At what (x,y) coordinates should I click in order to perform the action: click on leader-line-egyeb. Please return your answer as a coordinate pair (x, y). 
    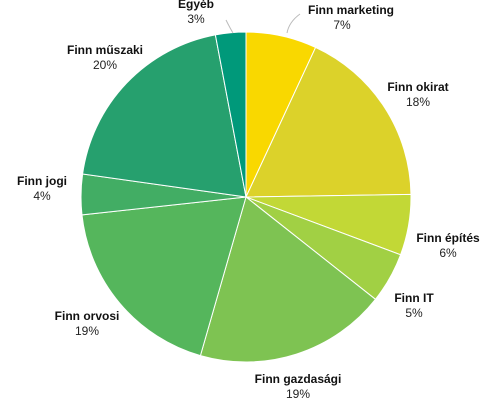
    Looking at the image, I should click on (229, 26).